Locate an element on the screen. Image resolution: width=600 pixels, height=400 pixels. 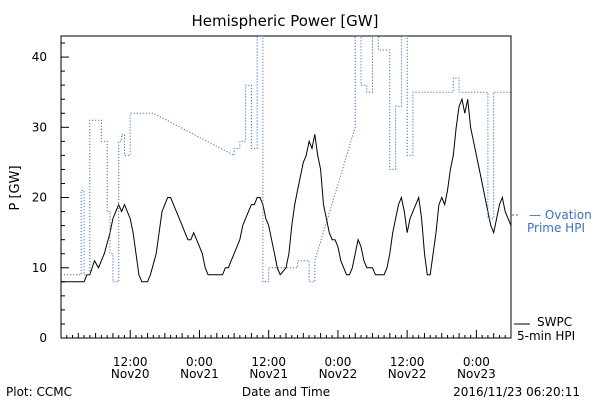
legend-swpc-line2: 5-min HPI is located at coordinates (546, 336).